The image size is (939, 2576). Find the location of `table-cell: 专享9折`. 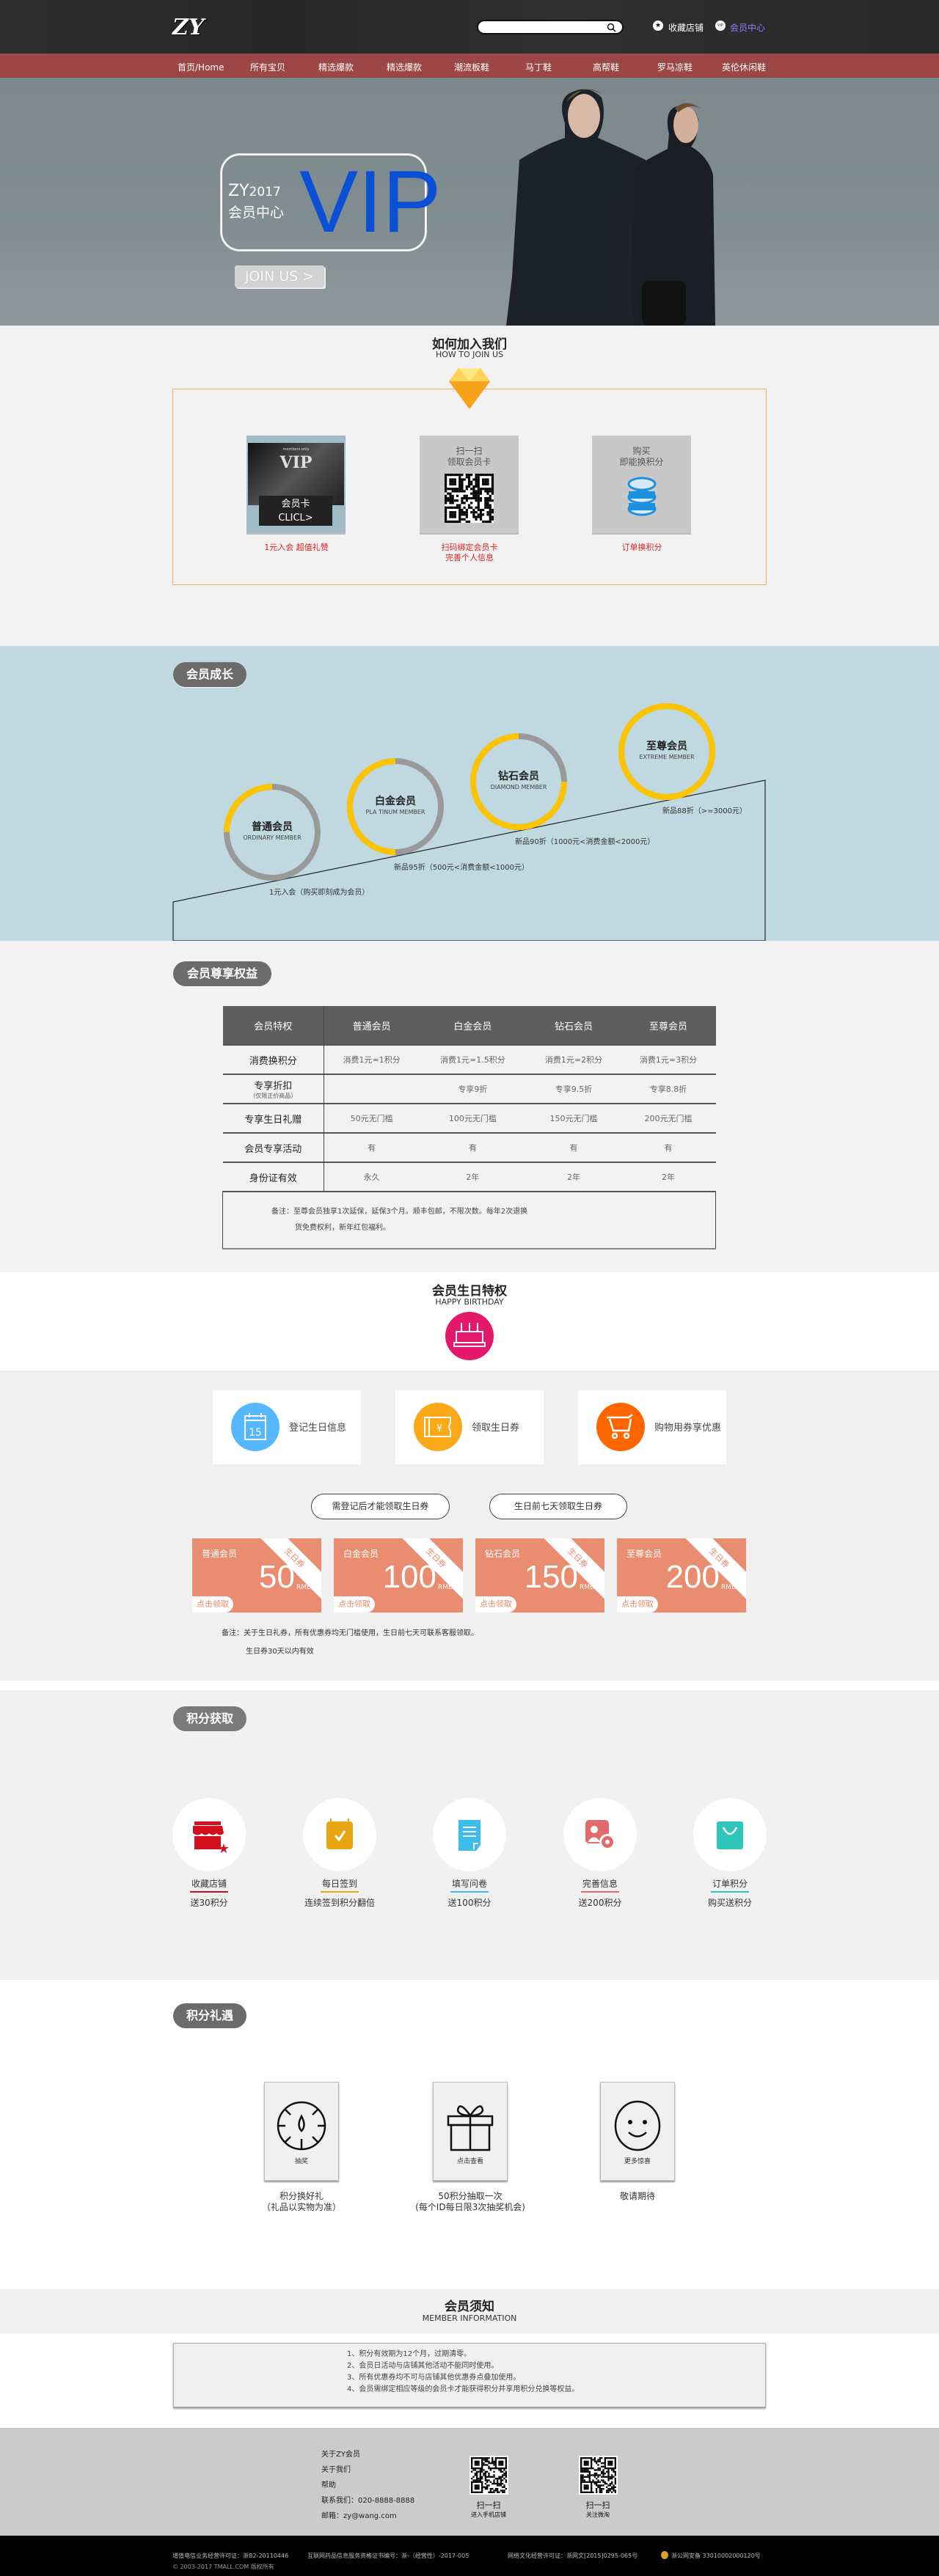

table-cell: 专享9折 is located at coordinates (473, 1089).